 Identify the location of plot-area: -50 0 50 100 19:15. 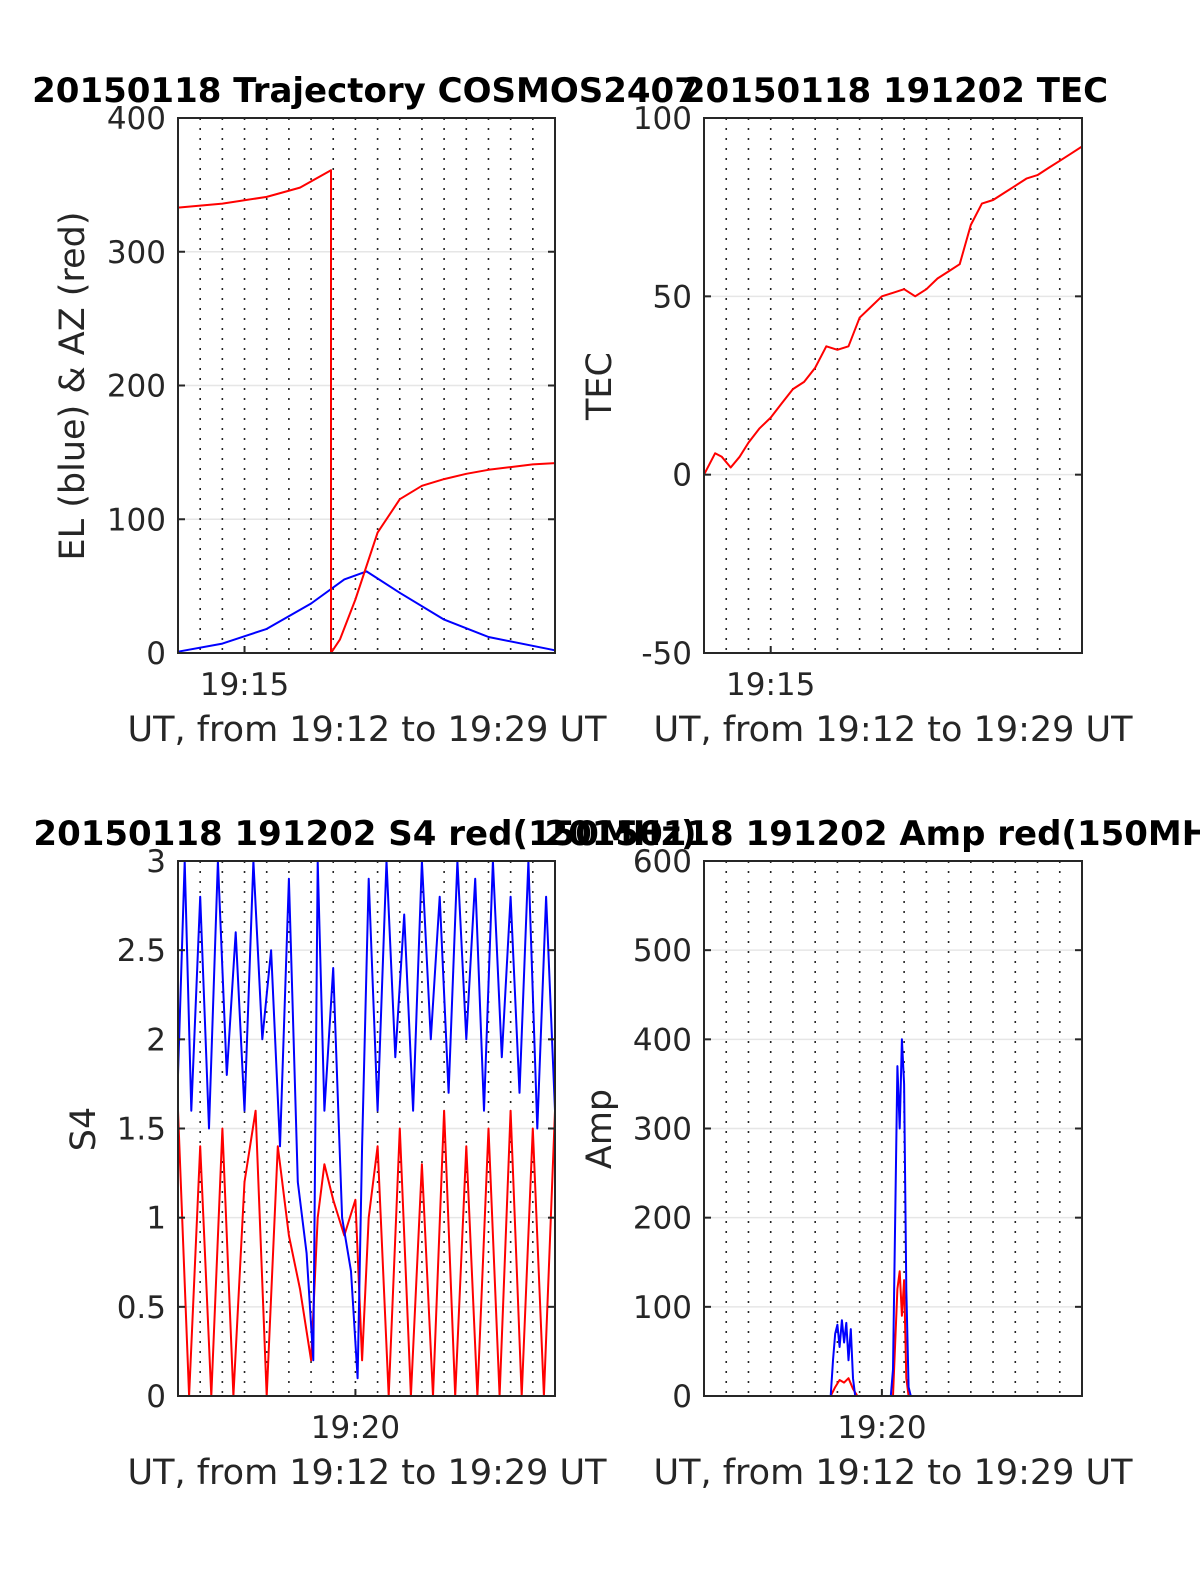
(858, 402).